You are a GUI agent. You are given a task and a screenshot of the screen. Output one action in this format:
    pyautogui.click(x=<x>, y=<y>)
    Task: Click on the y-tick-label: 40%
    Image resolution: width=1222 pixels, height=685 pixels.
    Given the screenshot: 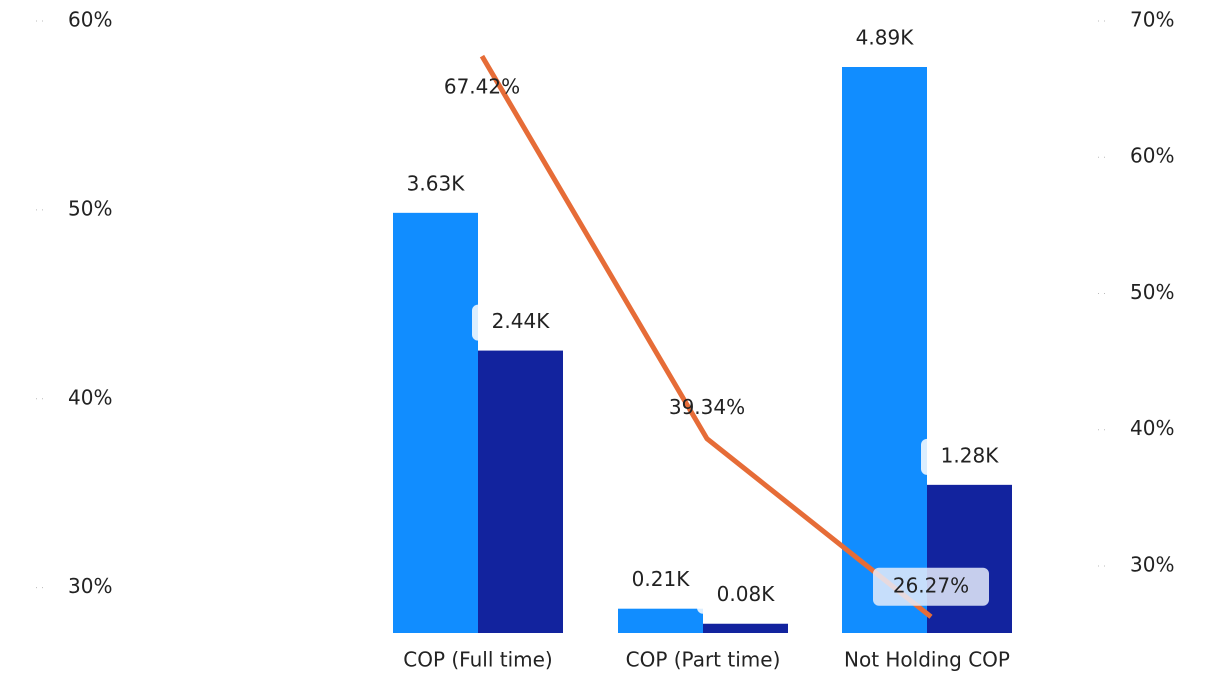 What is the action you would take?
    pyautogui.click(x=90, y=397)
    